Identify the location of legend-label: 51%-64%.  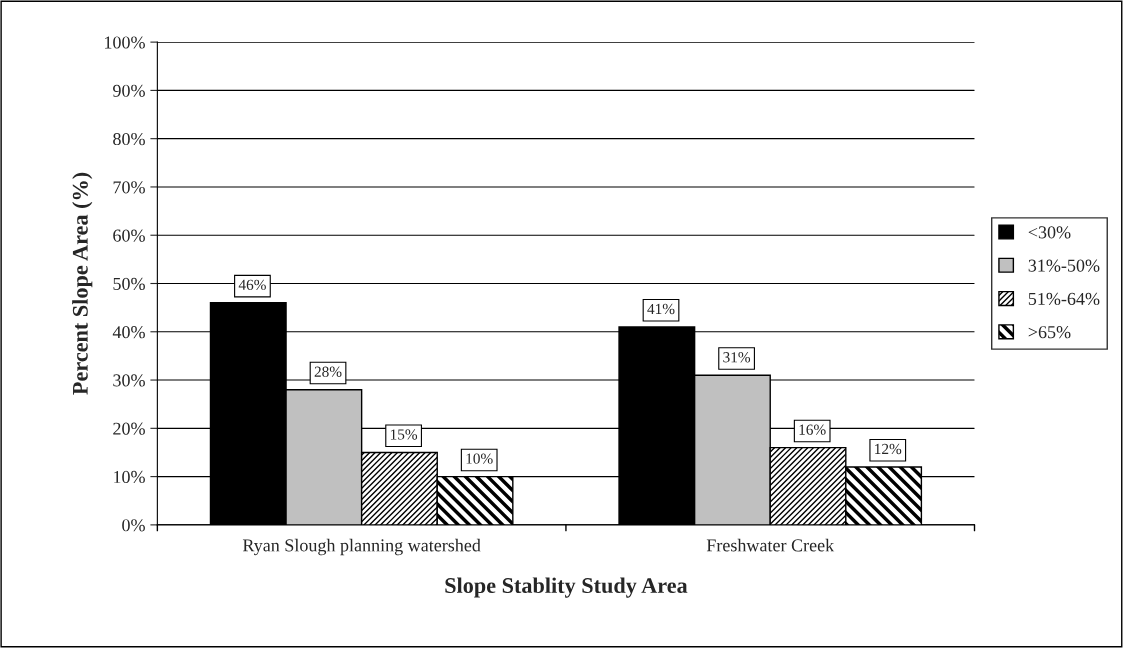
(1064, 299).